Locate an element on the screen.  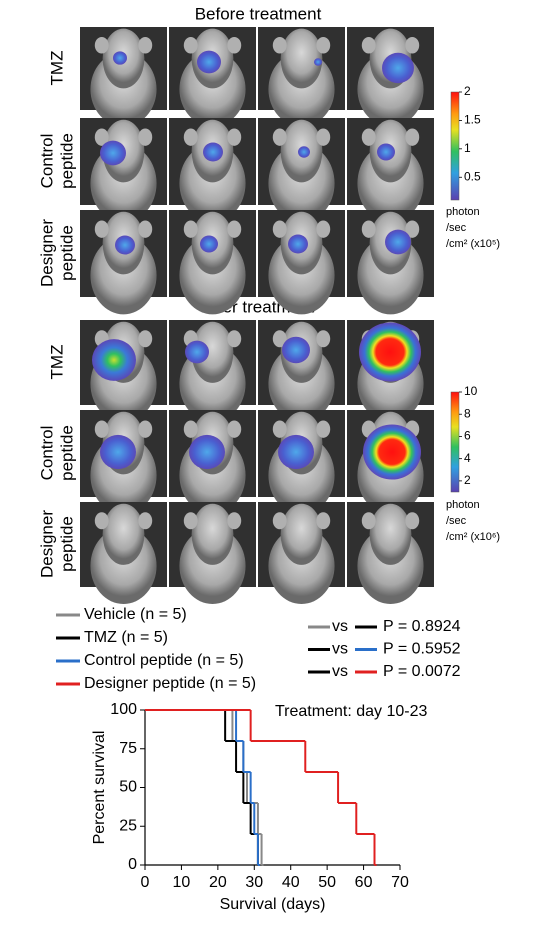
comparison-p: P = 0.0072 is located at coordinates (422, 671).